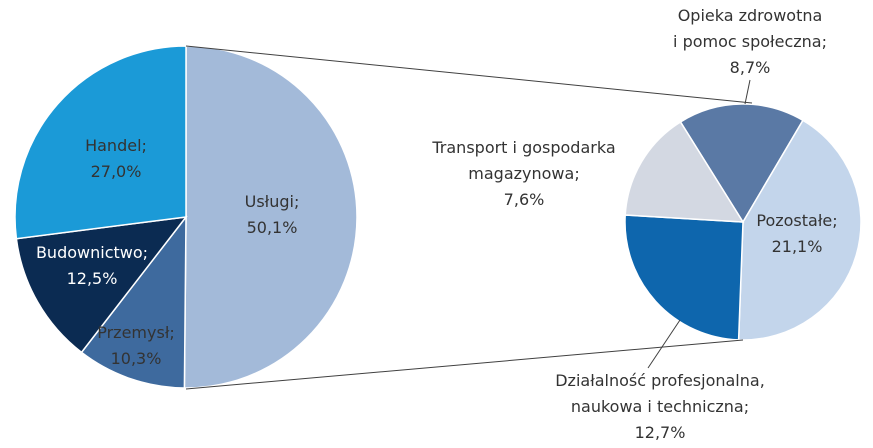 The width and height of the screenshot is (873, 448). What do you see at coordinates (92, 252) in the screenshot?
I see `category-label: Budownictwo;` at bounding box center [92, 252].